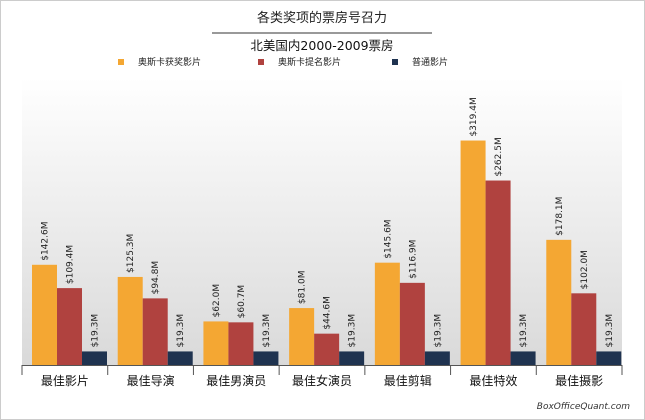  I want to click on legend: 奥斯卡获奖影片 奥斯卡提名影片 普通影片, so click(283, 62).